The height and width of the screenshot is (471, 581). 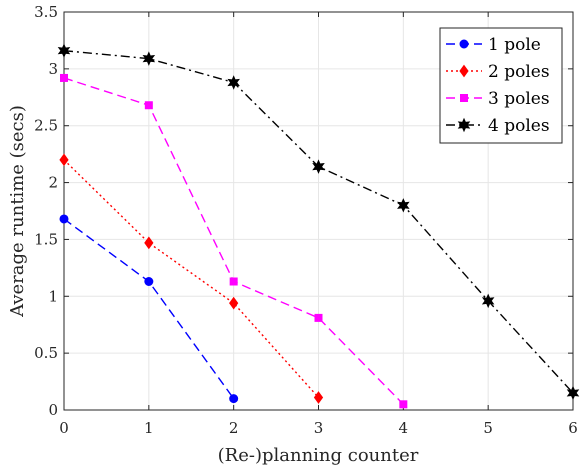 I want to click on x-tick-label: 4, so click(x=404, y=428).